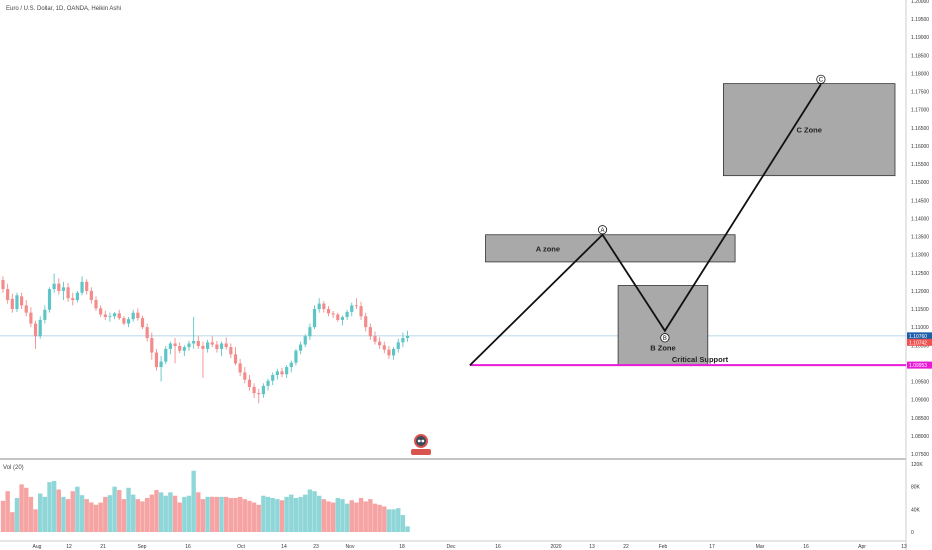 This screenshot has height=550, width=932. I want to click on volume-tick-label: 40K, so click(916, 510).